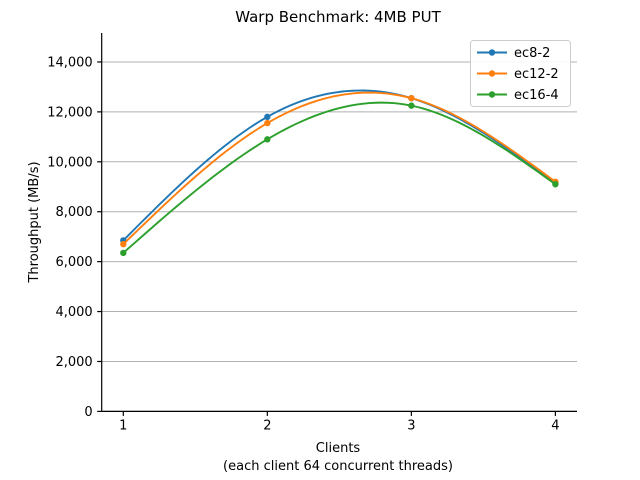  I want to click on y-axis-label: Throughput (MB/s), so click(34, 222).